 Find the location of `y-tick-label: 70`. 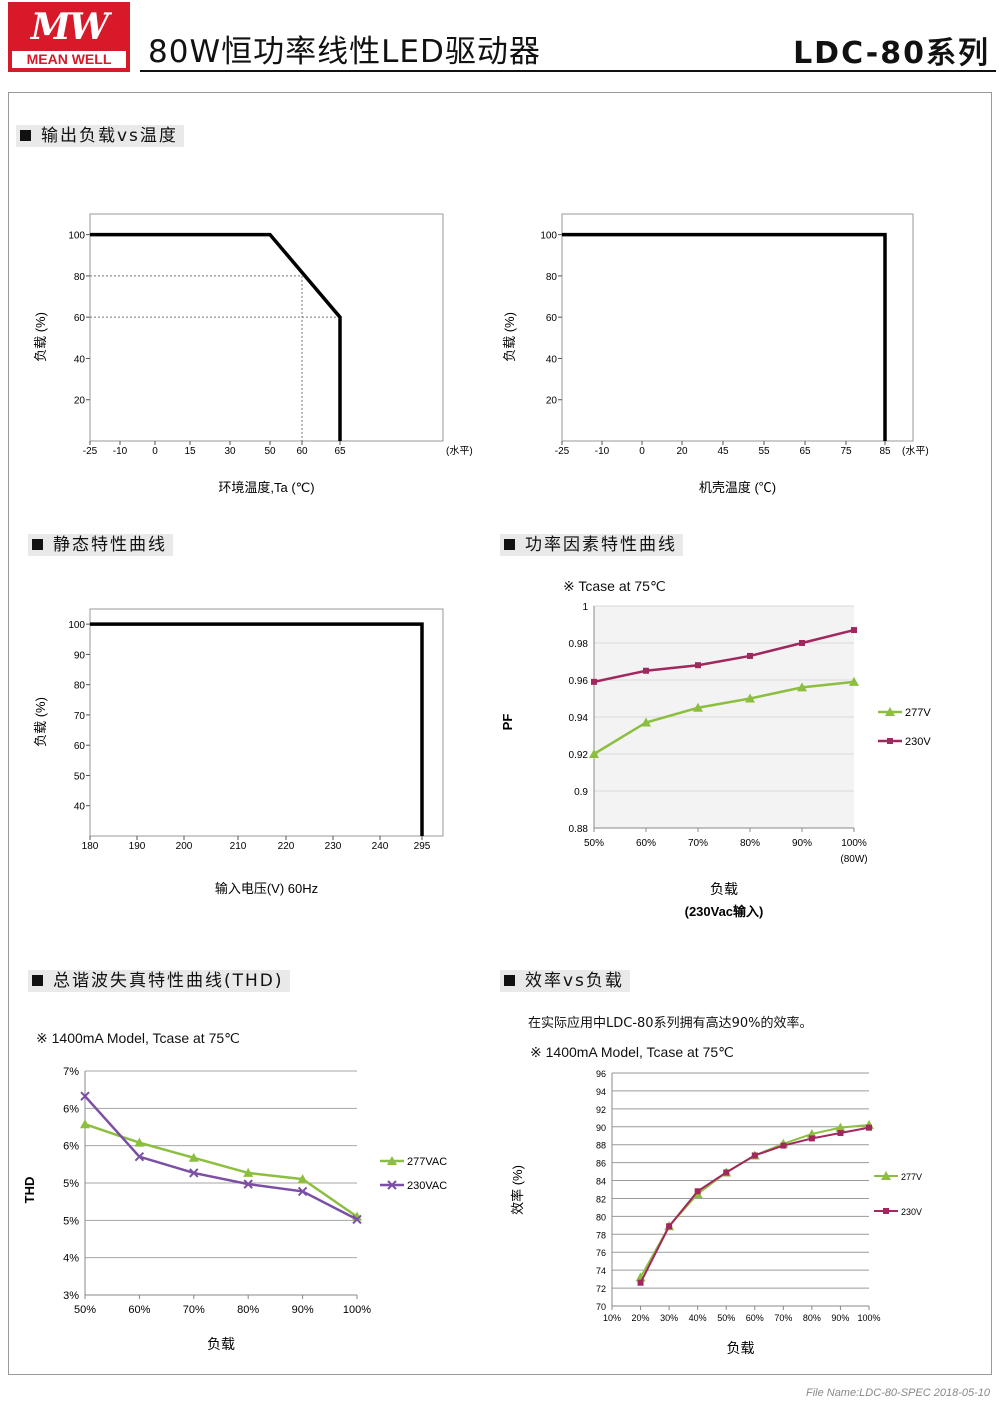

y-tick-label: 70 is located at coordinates (601, 1307).